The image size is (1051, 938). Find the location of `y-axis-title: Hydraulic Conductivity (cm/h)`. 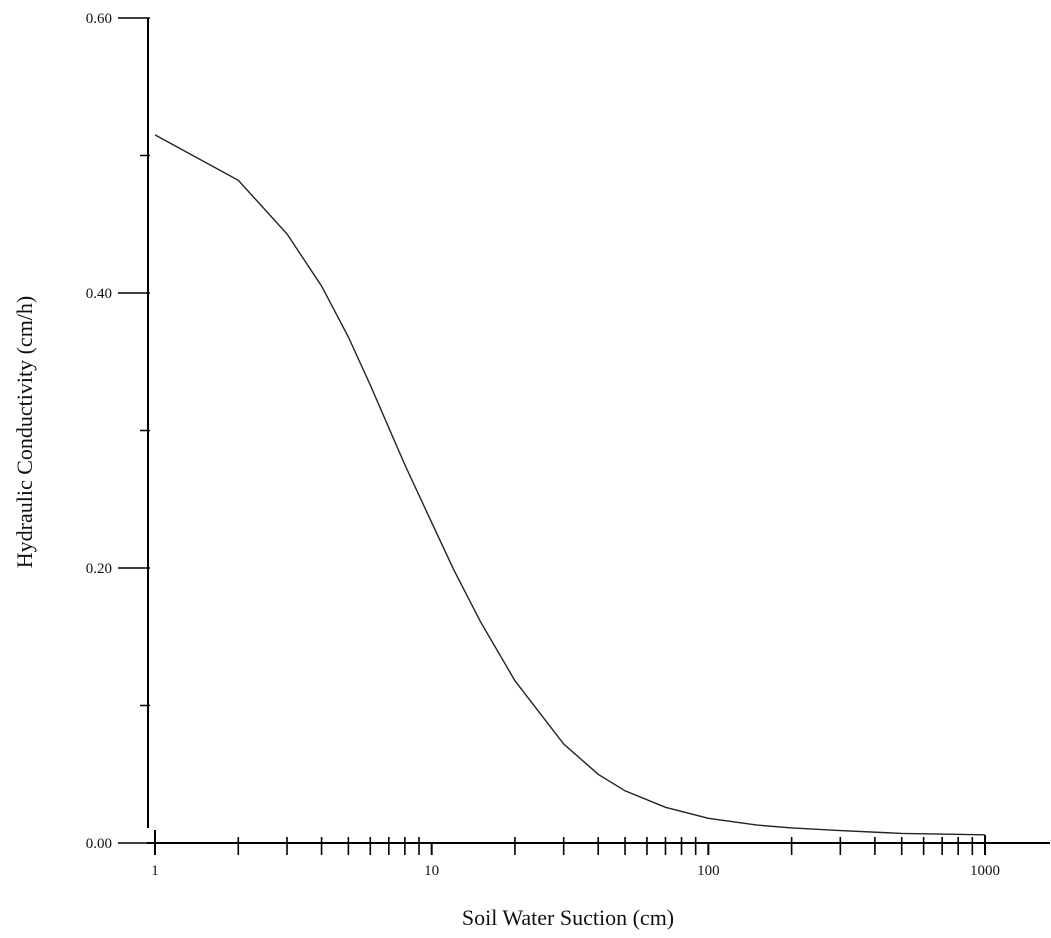

y-axis-title: Hydraulic Conductivity (cm/h) is located at coordinates (24, 432).